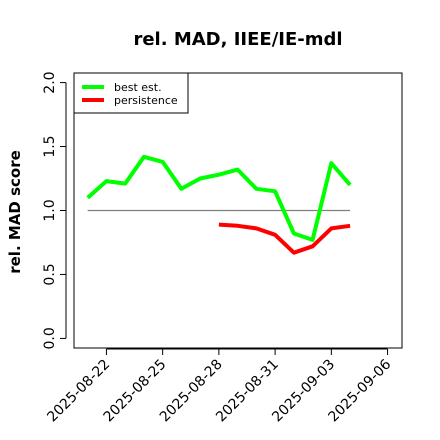  Describe the element at coordinates (50, 82) in the screenshot. I see `y-tick-label: 2.0` at that location.